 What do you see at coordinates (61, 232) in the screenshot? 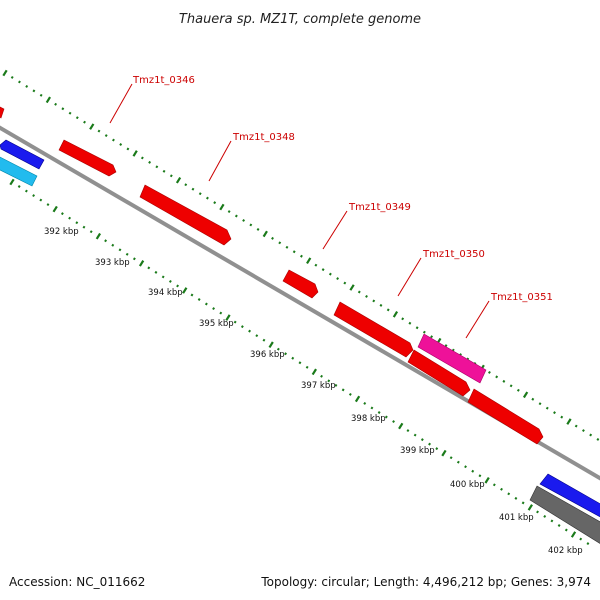
I see `kbp-label: 392 kbp` at bounding box center [61, 232].